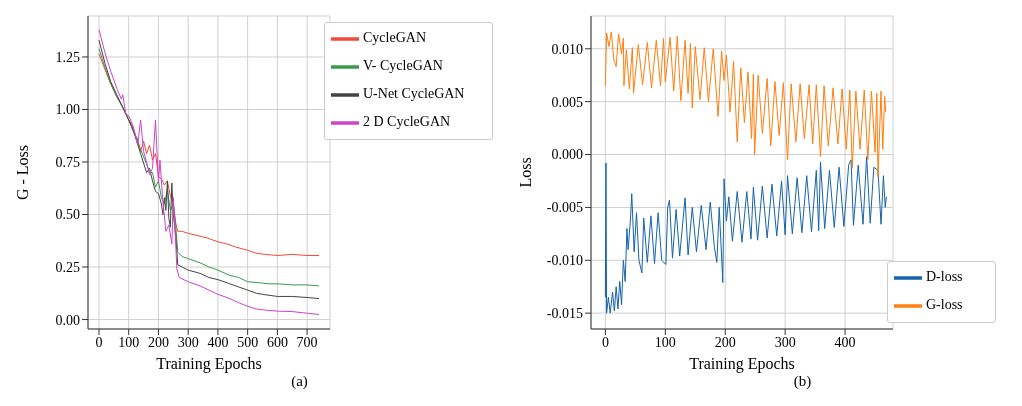 This screenshot has width=1022, height=406. What do you see at coordinates (567, 102) in the screenshot?
I see `y-tick-label: 0.005` at bounding box center [567, 102].